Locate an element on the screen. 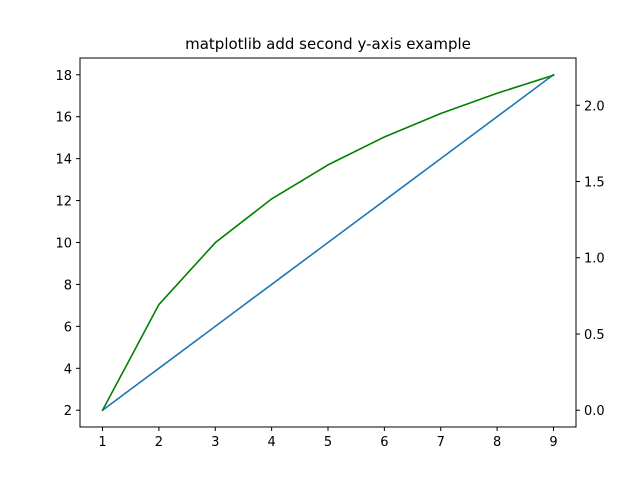 The width and height of the screenshot is (640, 480). x-tick-label: 7 is located at coordinates (441, 442).